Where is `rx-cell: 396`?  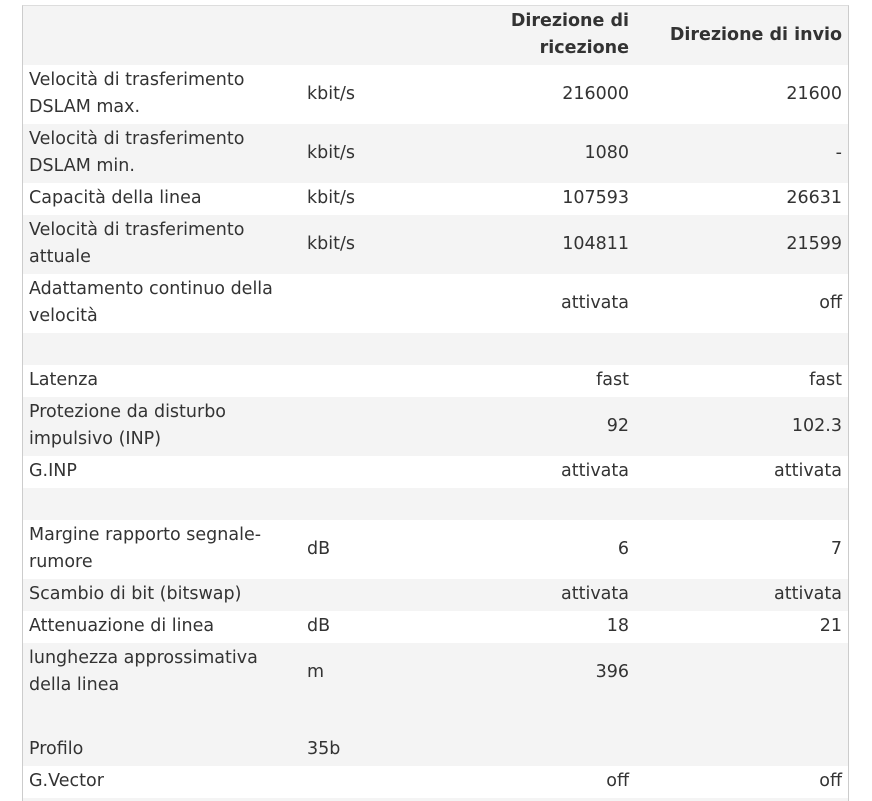
rx-cell: 396 is located at coordinates (536, 672).